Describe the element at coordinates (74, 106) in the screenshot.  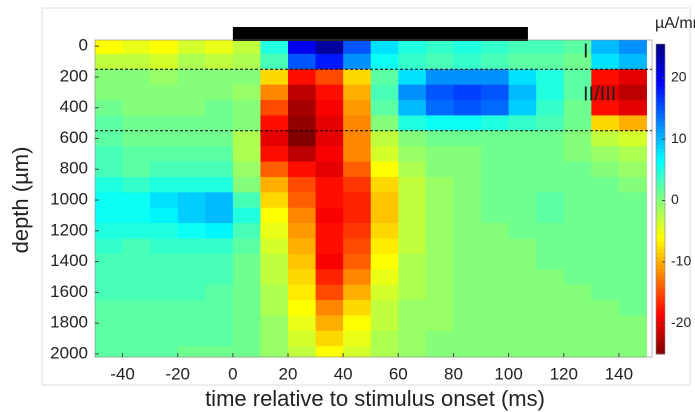
I see `y-tick-label: 400` at that location.